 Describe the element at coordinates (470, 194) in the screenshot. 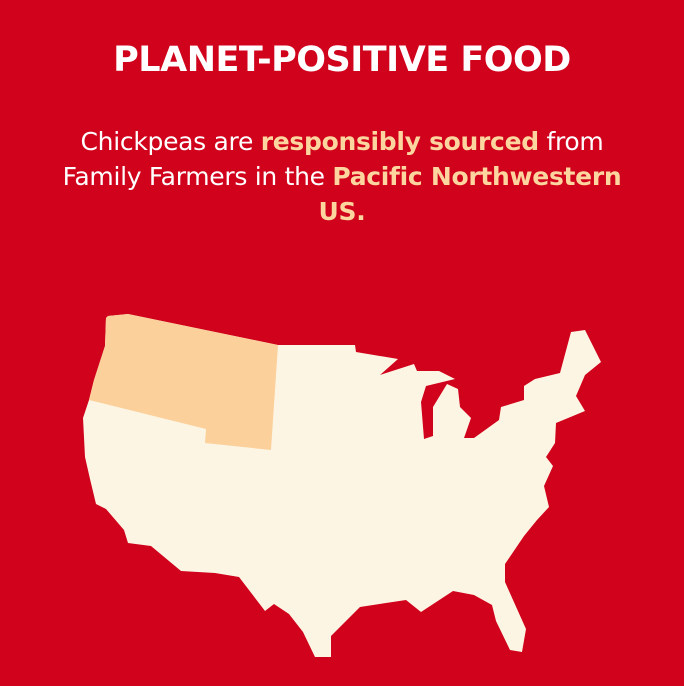

I see `highlight-pacific-northwest: Pacific Northwestern US.` at that location.